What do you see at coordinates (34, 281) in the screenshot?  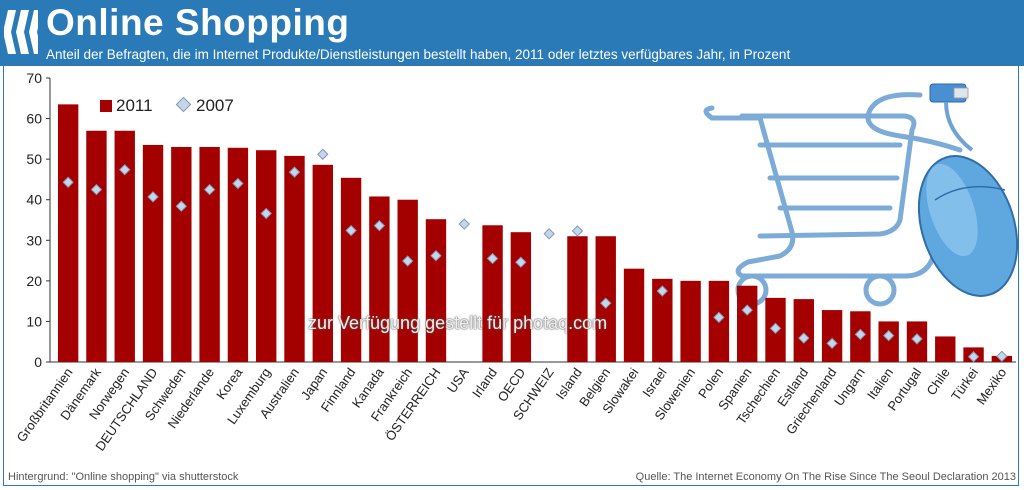 I see `y-tick-label: 20` at bounding box center [34, 281].